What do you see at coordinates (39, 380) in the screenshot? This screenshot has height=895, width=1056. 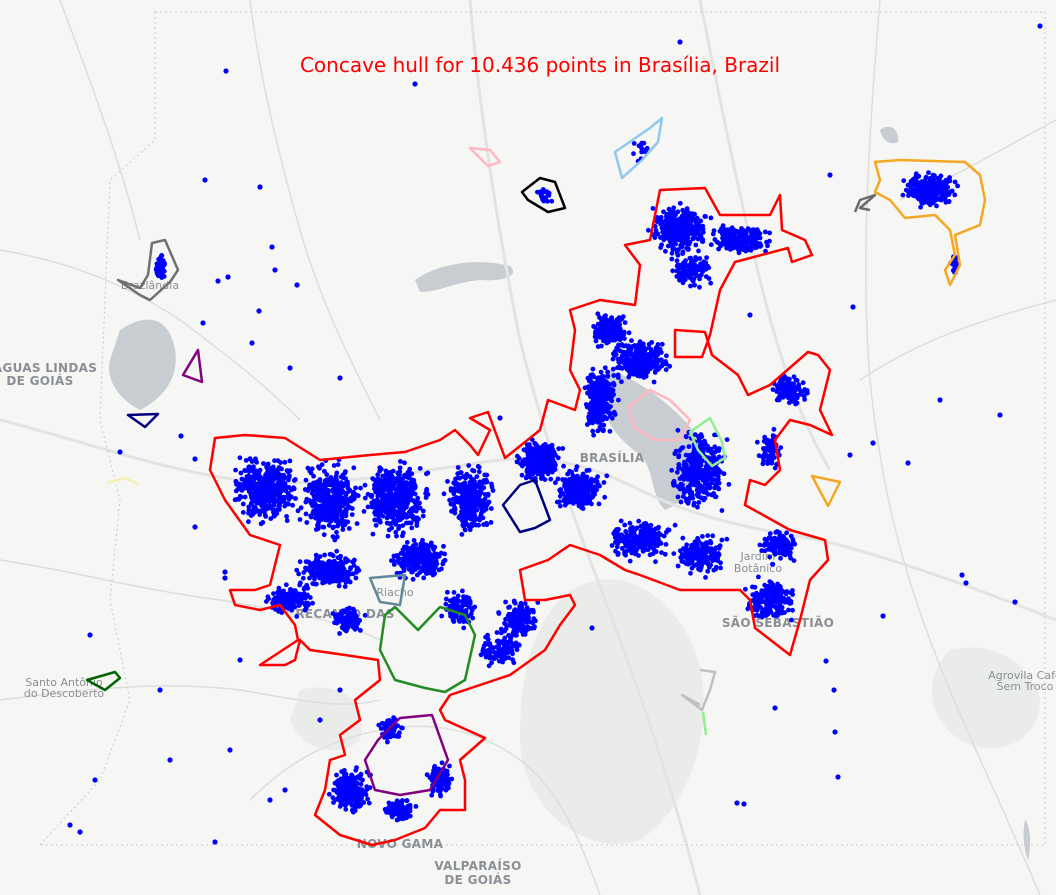 I see `place-label: DE GOIÁS` at bounding box center [39, 380].